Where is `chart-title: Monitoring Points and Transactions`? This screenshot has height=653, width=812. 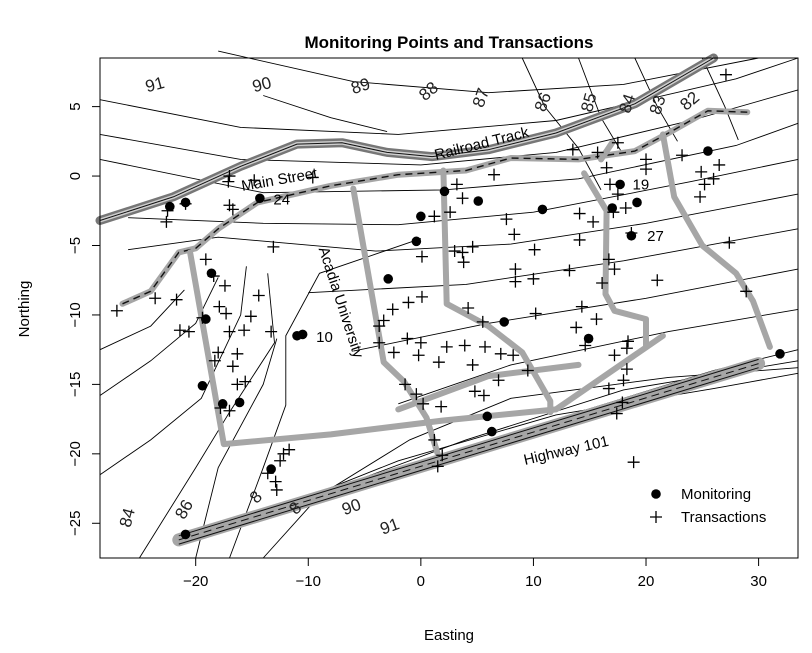
chart-title: Monitoring Points and Transactions is located at coordinates (448, 42).